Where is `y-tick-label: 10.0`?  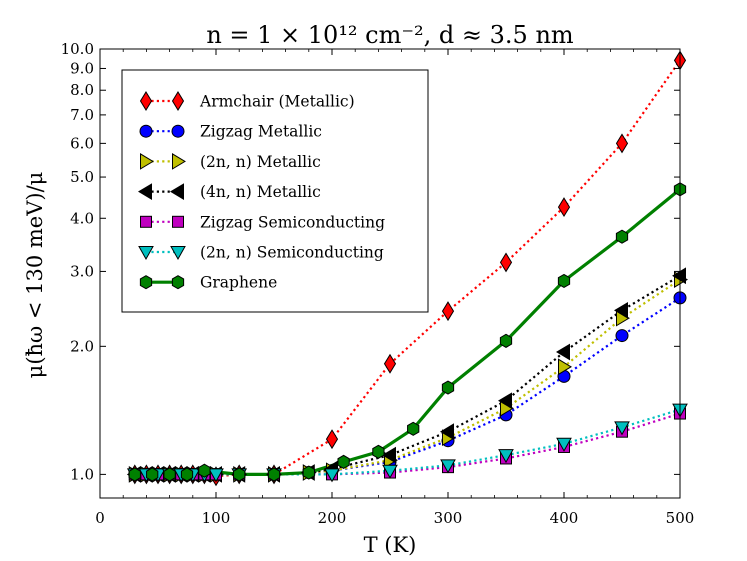 y-tick-label: 10.0 is located at coordinates (77, 49).